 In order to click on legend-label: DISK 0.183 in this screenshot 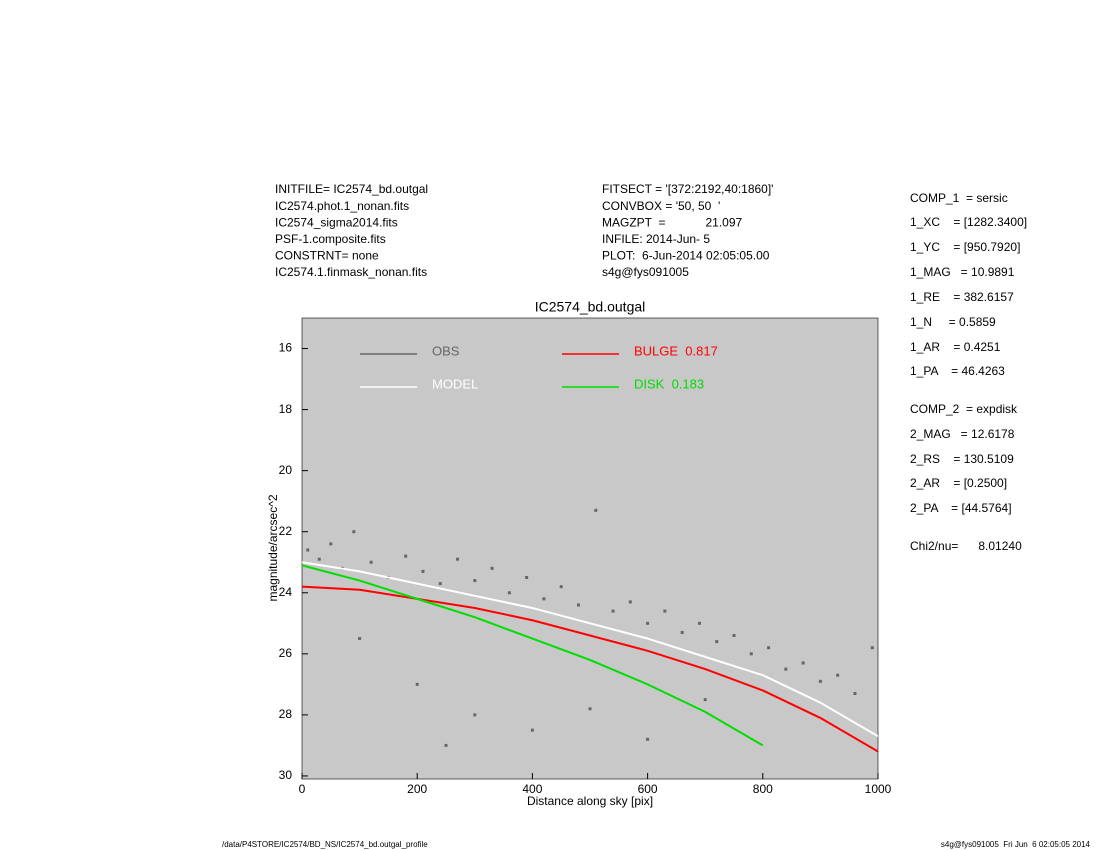, I will do `click(669, 383)`.